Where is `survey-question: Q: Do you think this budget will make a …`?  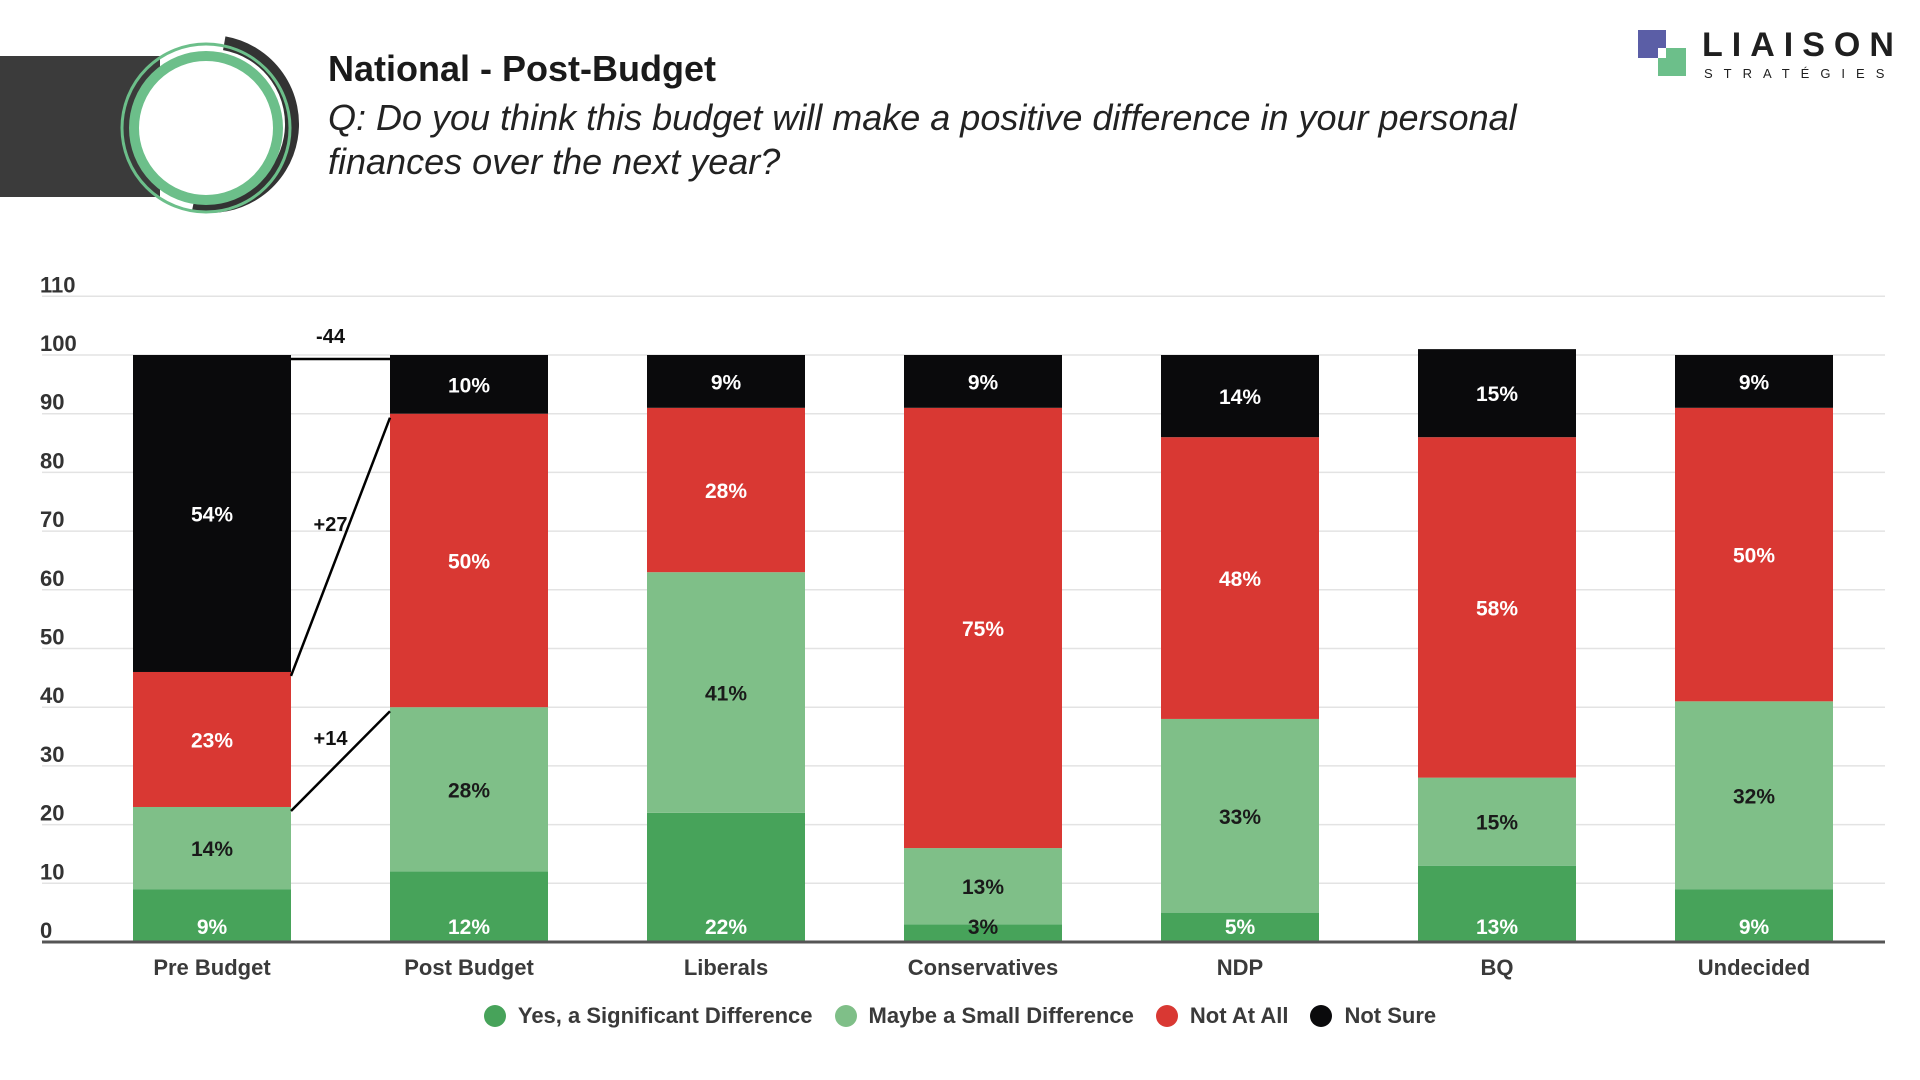
survey-question: Q: Do you think this budget will make a … is located at coordinates (922, 139).